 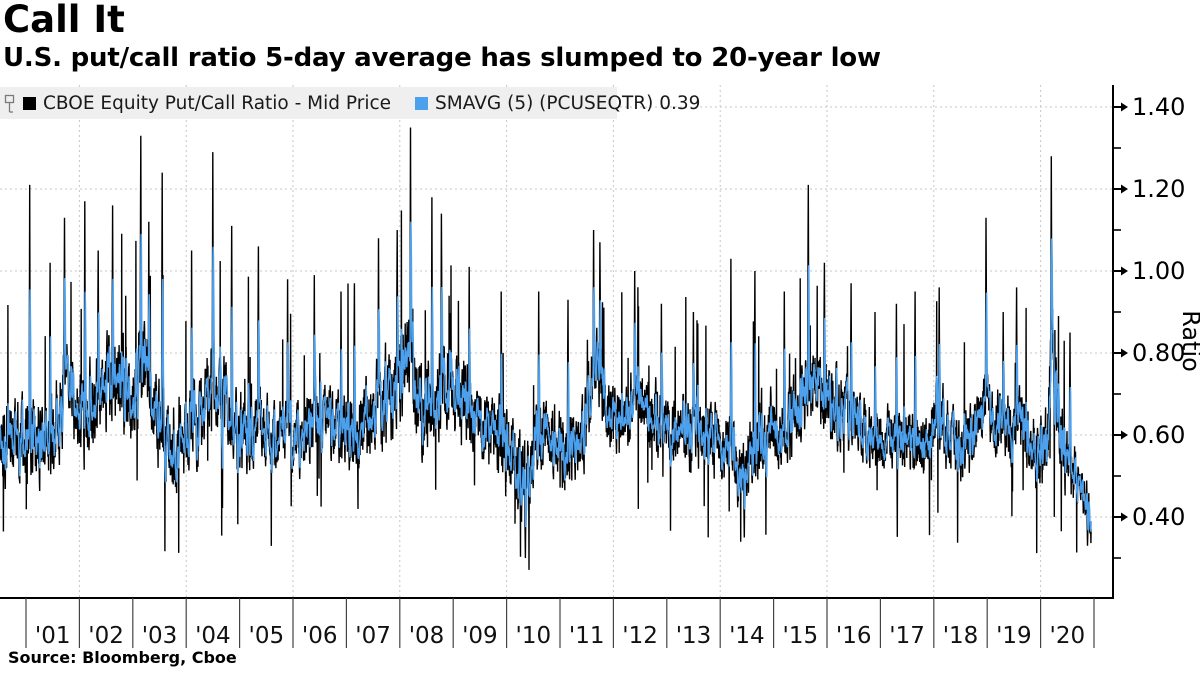 I want to click on y-tick-label: 0.40, so click(x=1158, y=517).